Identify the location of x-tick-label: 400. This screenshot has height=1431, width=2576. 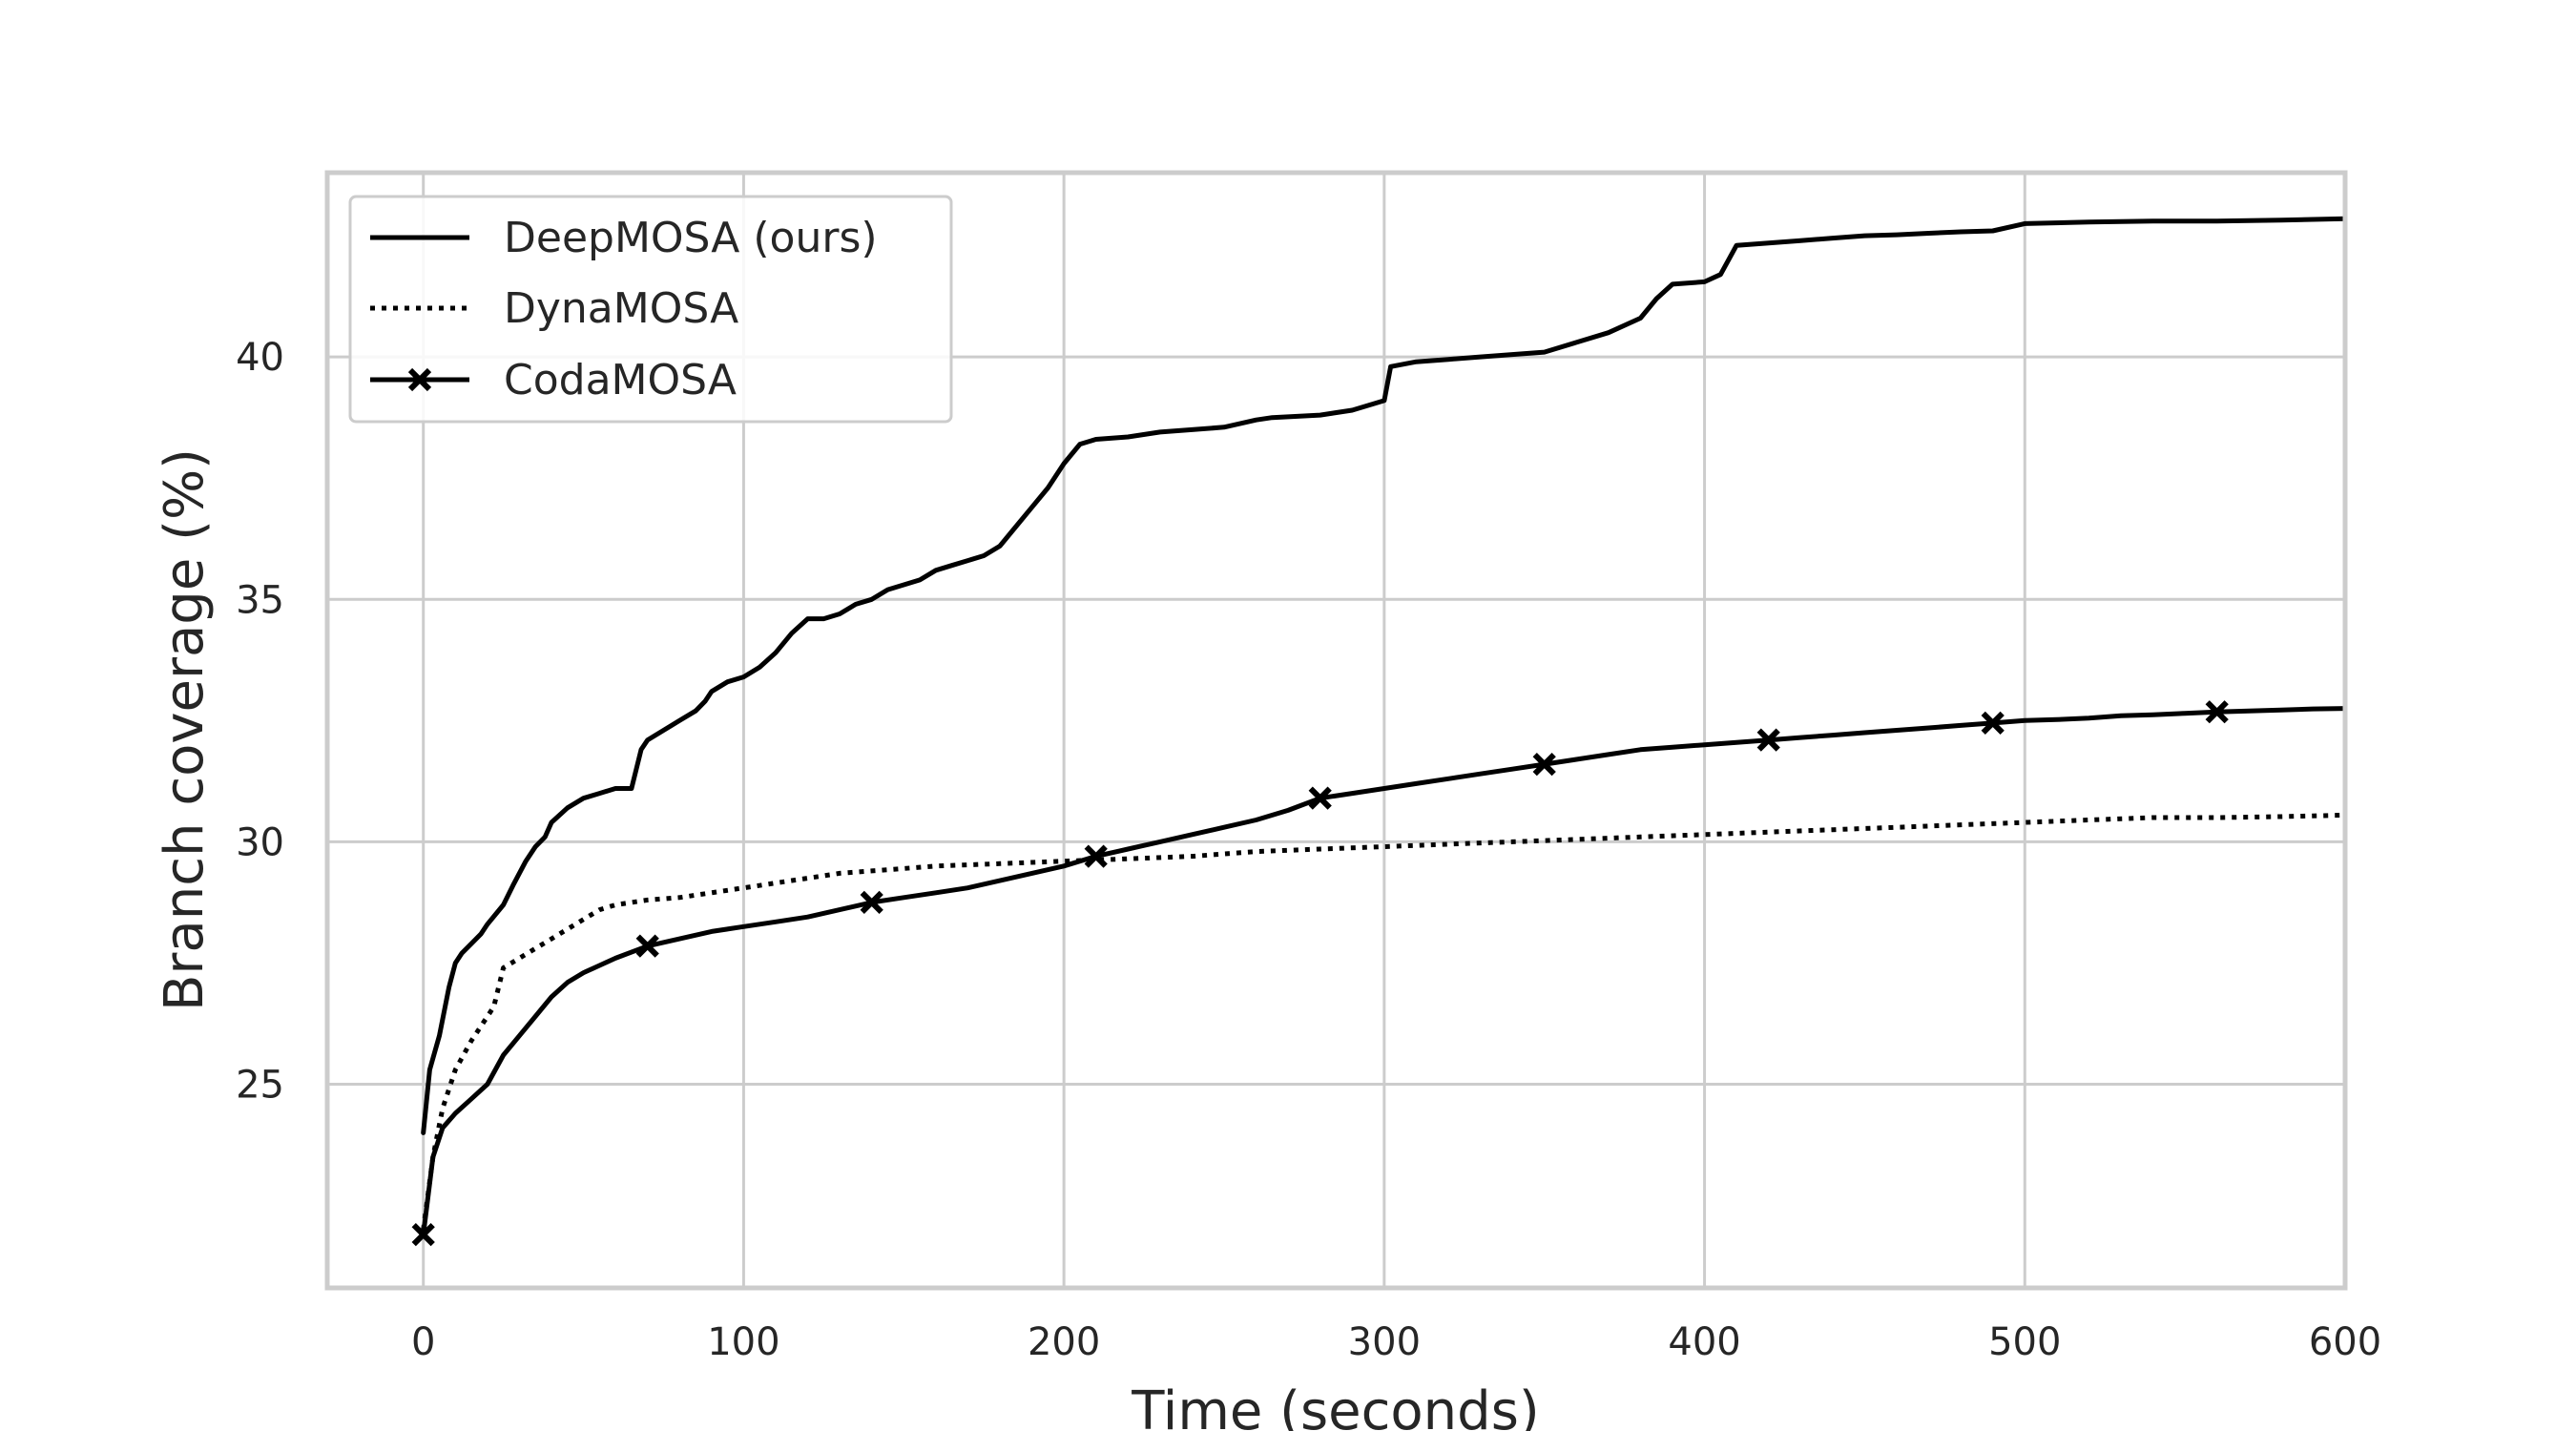
(1704, 1342).